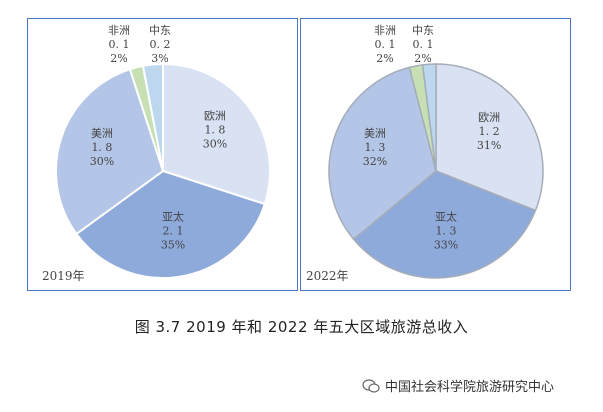  I want to click on slice-label: 33%, so click(446, 244).